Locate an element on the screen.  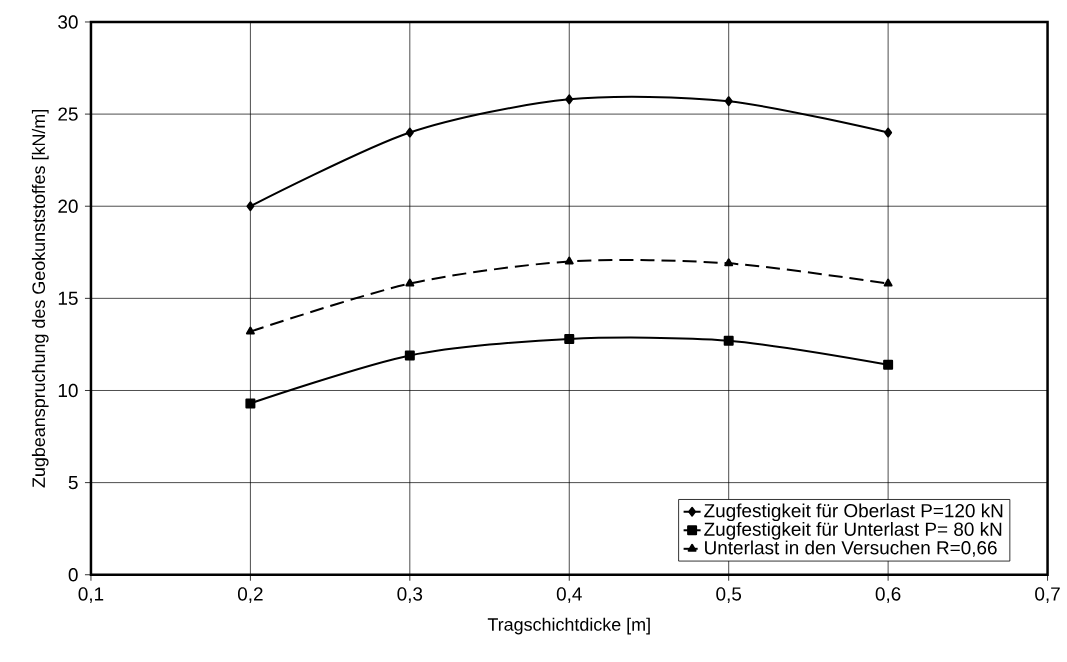
y-tick-label: 0 is located at coordinates (73, 575).